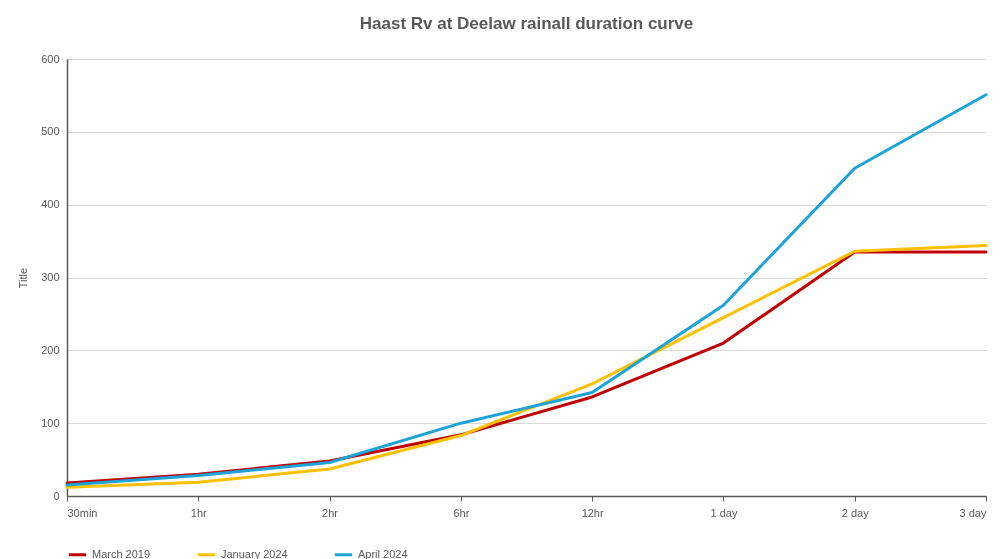  What do you see at coordinates (461, 512) in the screenshot?
I see `x-tick-label: 6hr` at bounding box center [461, 512].